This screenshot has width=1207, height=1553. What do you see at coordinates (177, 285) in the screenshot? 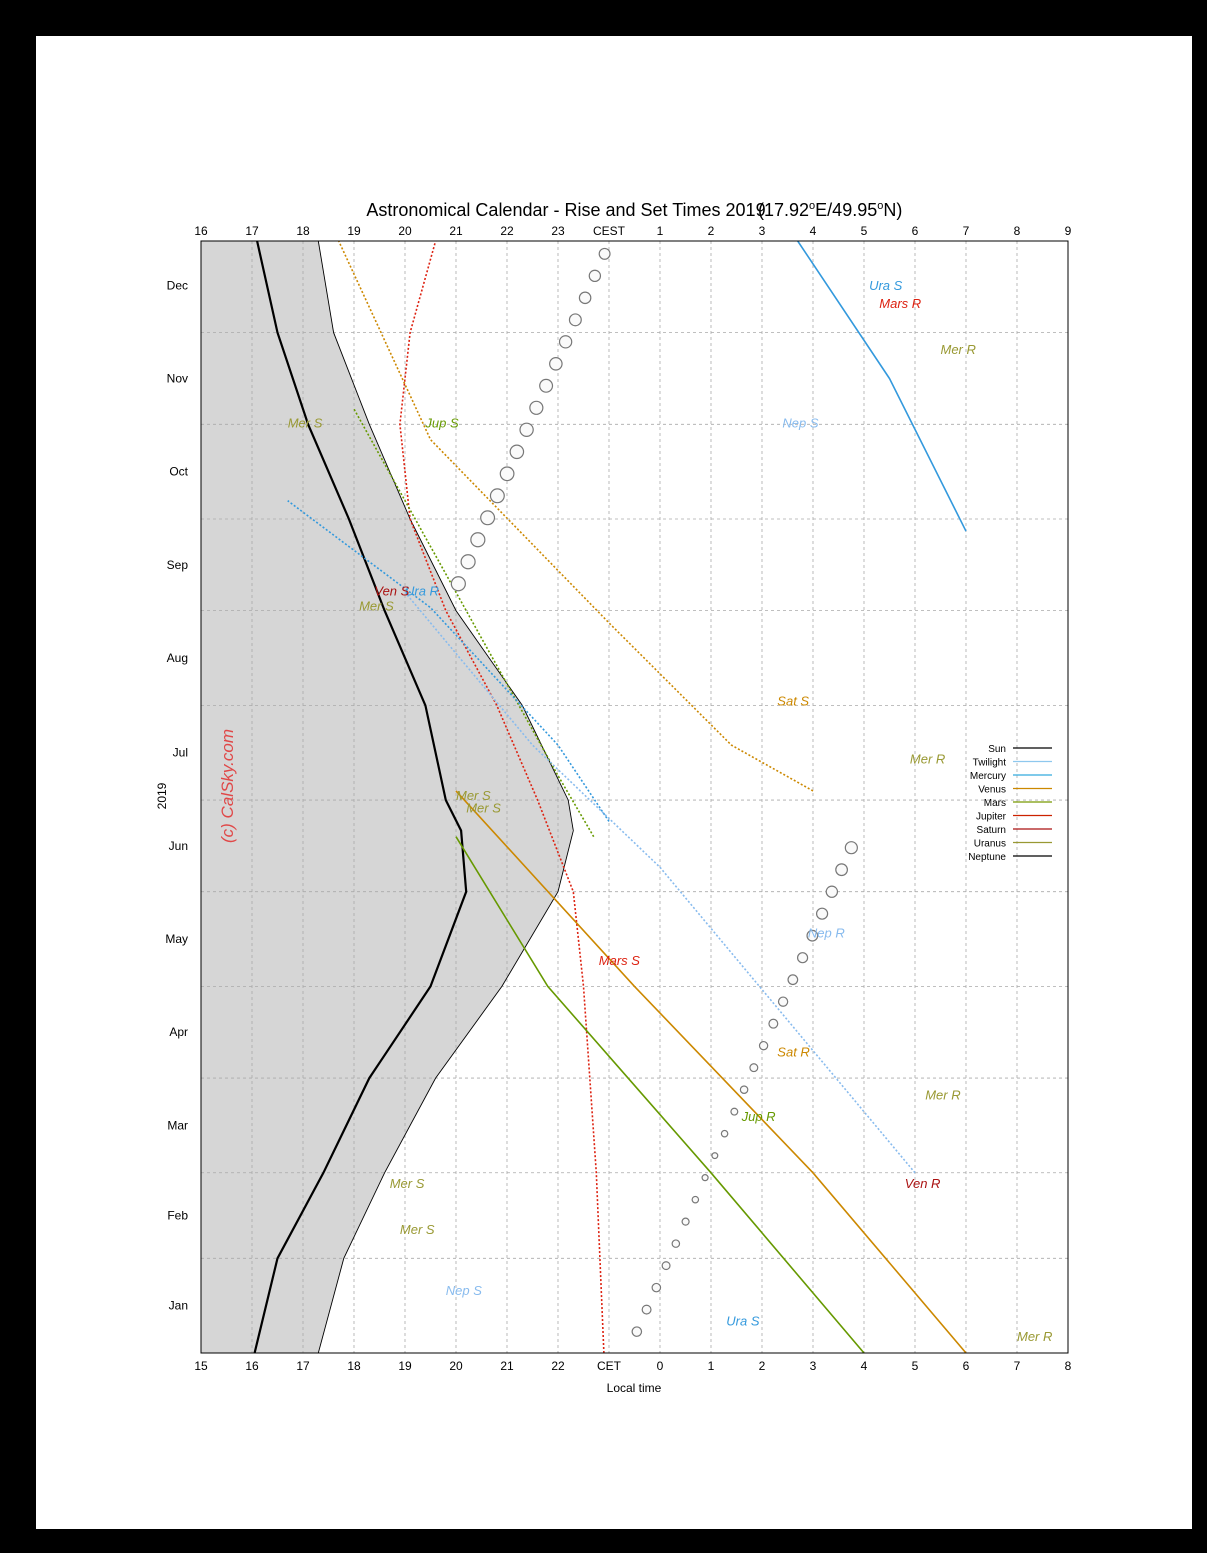
I see `month-tick-label: Dec` at bounding box center [177, 285].